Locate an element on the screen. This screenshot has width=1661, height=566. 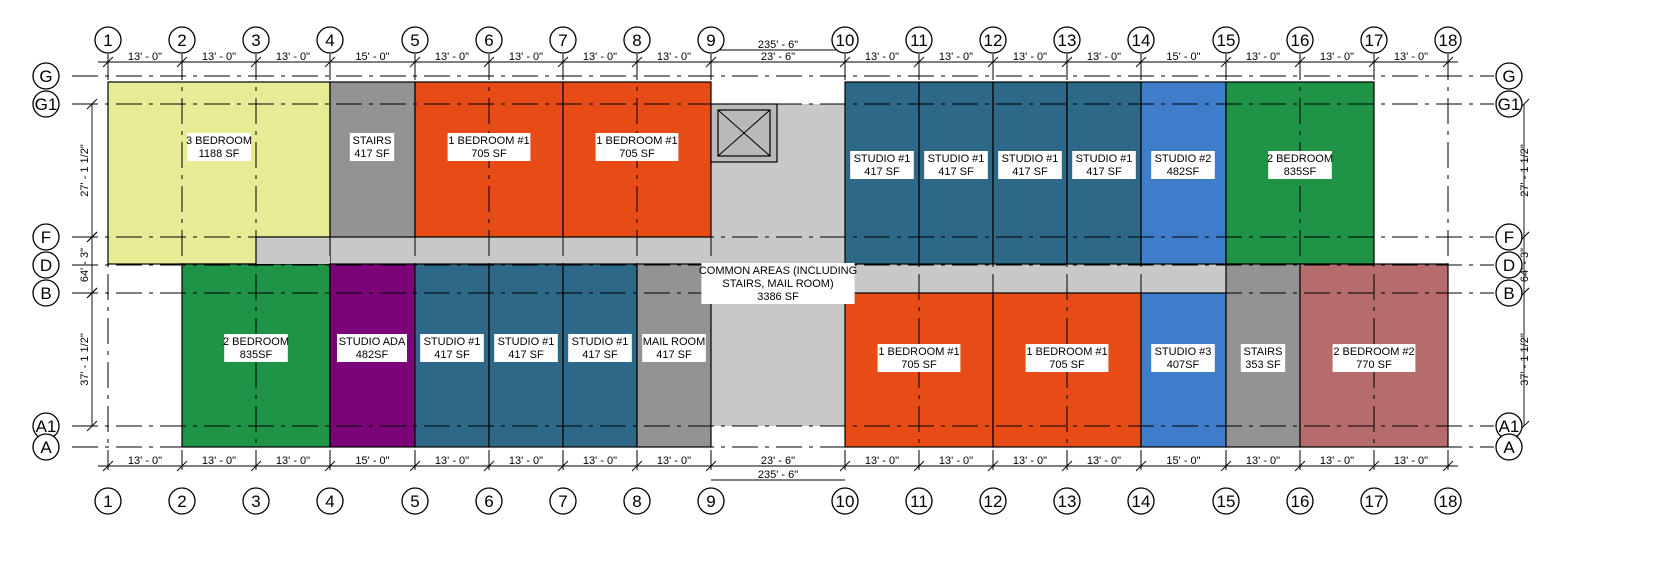
bottom-dimension-1: 13' - 0" is located at coordinates (145, 461).